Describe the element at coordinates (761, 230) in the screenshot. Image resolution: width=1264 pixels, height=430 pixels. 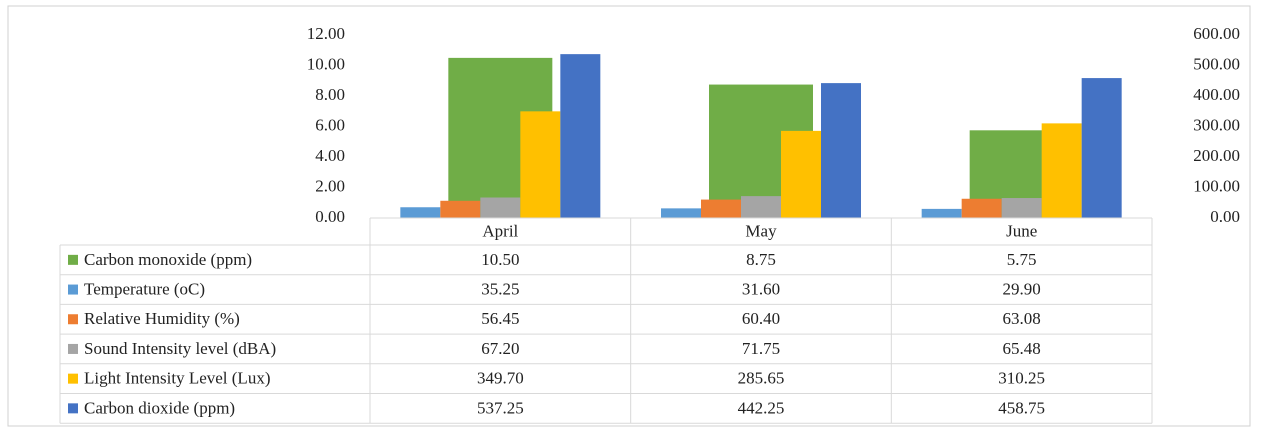
I see `x-tick-label: May` at that location.